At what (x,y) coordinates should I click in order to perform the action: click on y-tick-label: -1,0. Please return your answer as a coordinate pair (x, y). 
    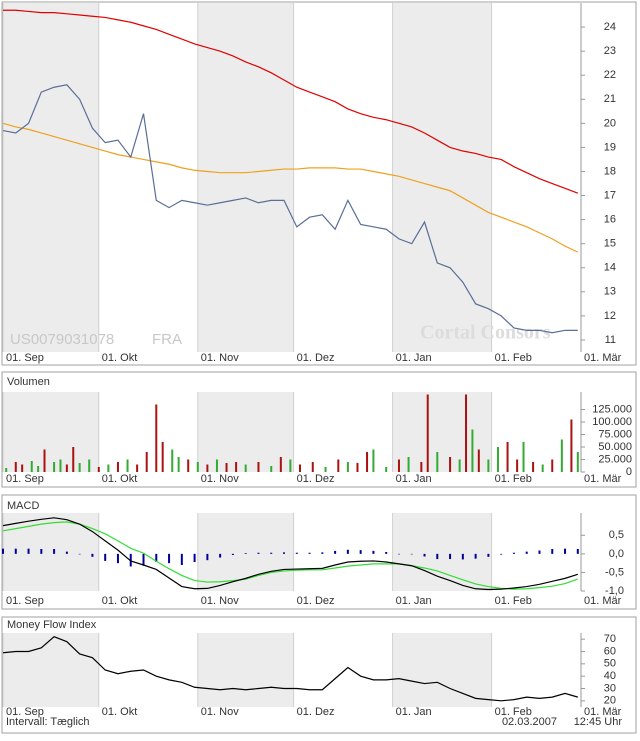
    Looking at the image, I should click on (614, 591).